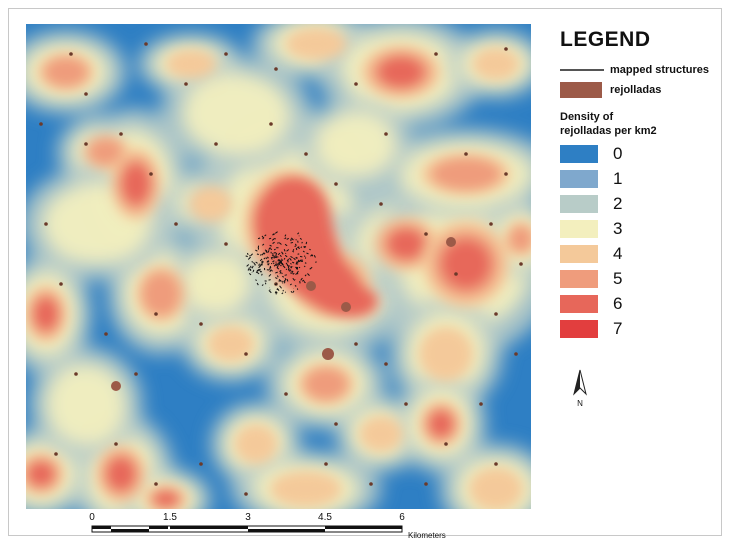  I want to click on density-title: Density of rejolladas per km2, so click(608, 124).